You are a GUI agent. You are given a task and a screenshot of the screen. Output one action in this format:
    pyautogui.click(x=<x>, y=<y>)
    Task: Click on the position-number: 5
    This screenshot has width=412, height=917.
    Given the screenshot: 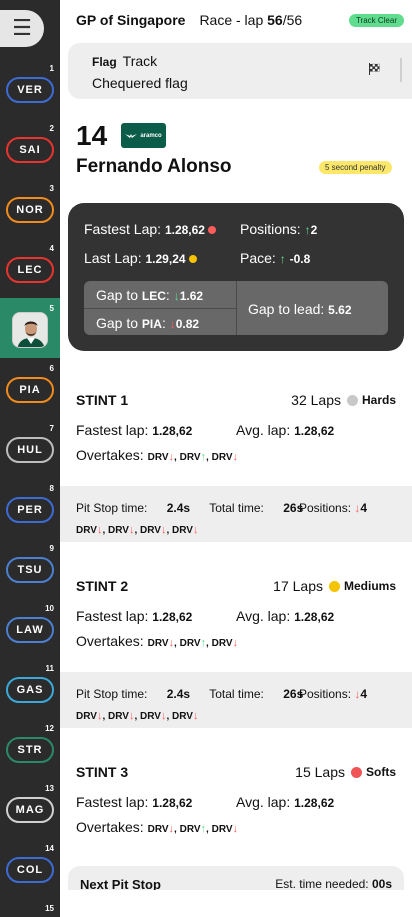 What is the action you would take?
    pyautogui.click(x=51, y=308)
    